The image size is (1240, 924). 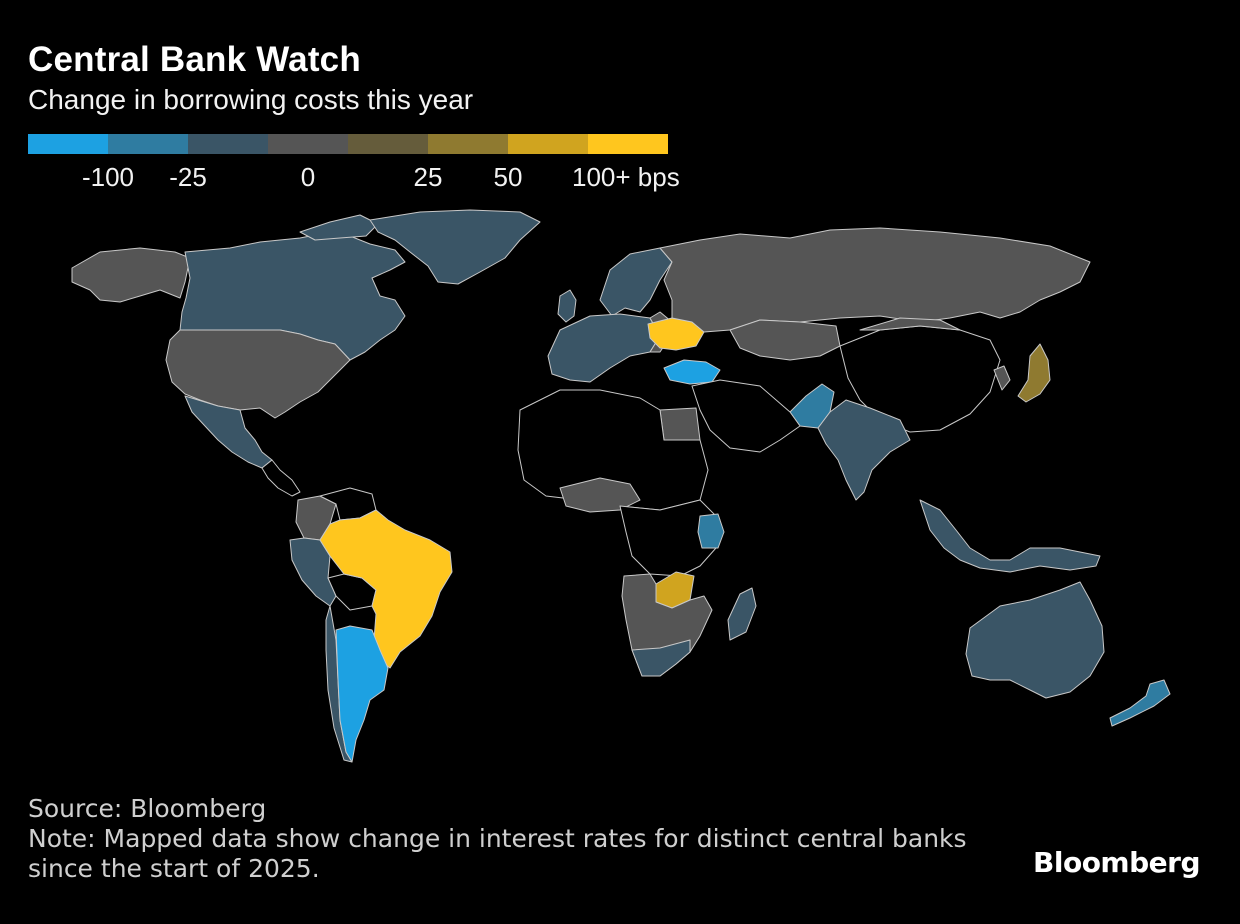 What do you see at coordinates (108, 177) in the screenshot?
I see `legend-label: -100` at bounding box center [108, 177].